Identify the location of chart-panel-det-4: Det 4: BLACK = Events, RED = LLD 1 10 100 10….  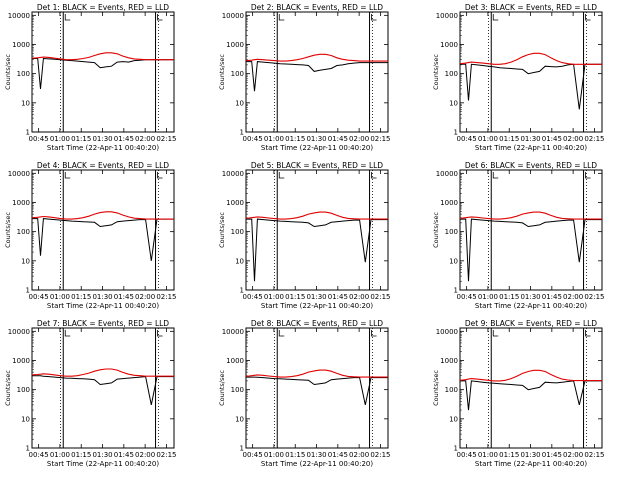
(90, 235).